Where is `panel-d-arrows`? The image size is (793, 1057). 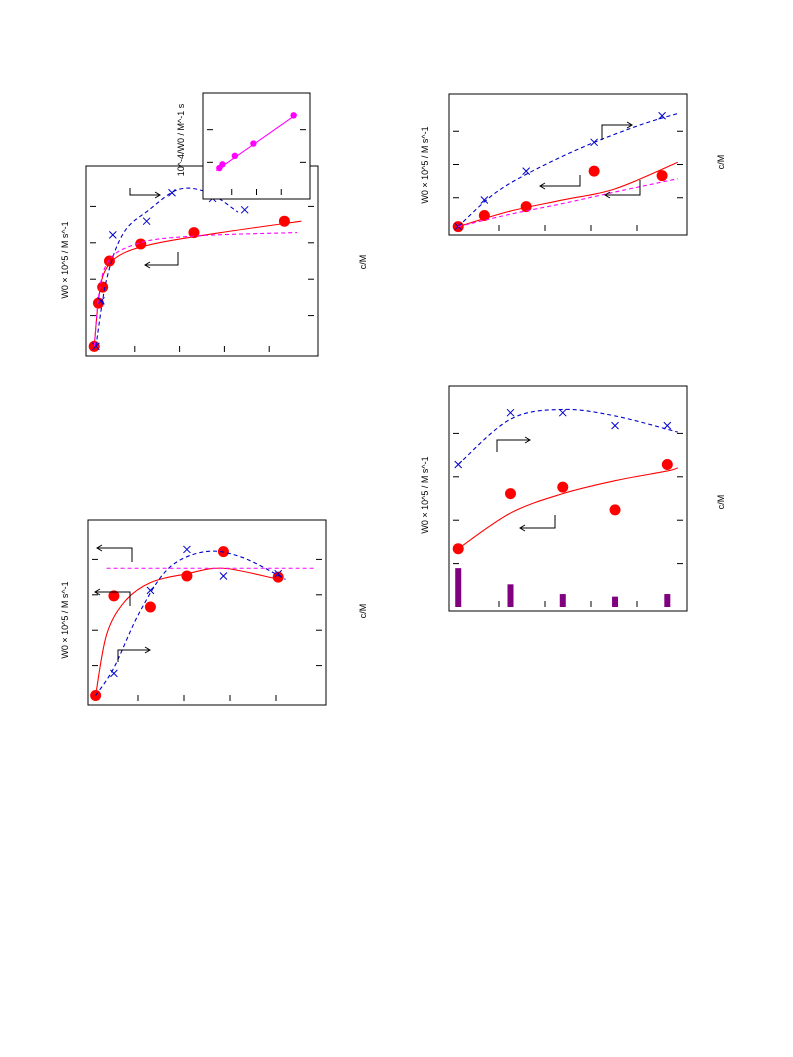 panel-d-arrows is located at coordinates (526, 484).